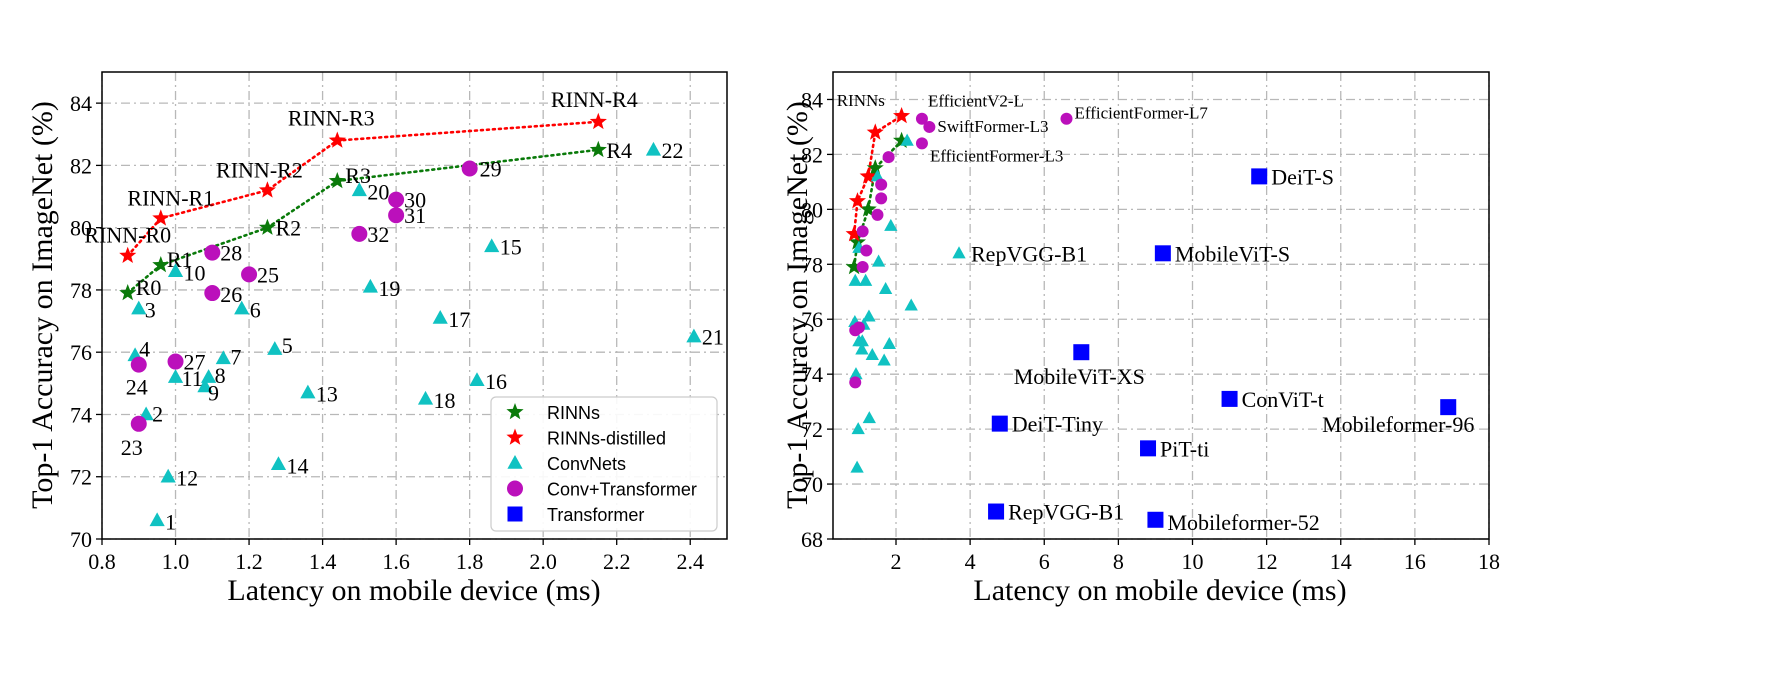 The height and width of the screenshot is (691, 1787). I want to click on series-convnets: RepVGG-B1, so click(967, 303).